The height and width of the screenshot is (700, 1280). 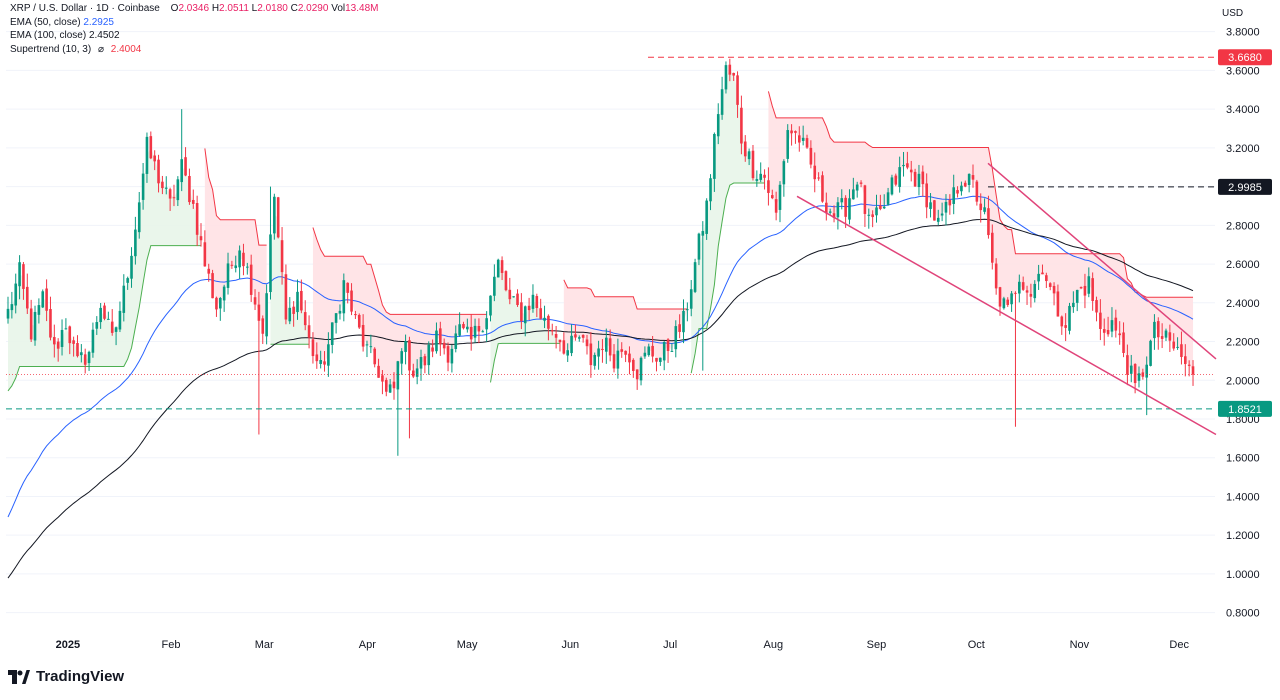 What do you see at coordinates (1243, 226) in the screenshot?
I see `y-tick-label: 2.8000` at bounding box center [1243, 226].